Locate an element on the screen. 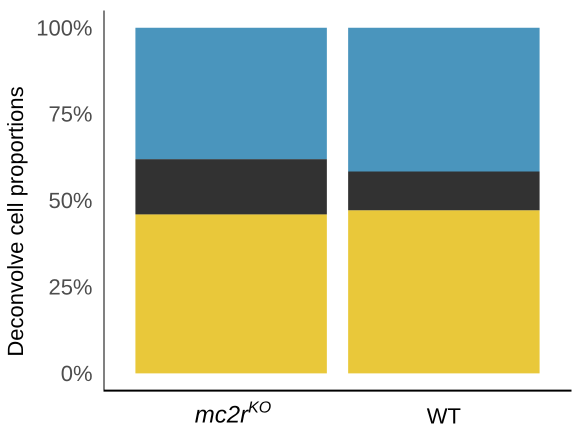 The height and width of the screenshot is (437, 576). y-tick-label: 100% is located at coordinates (64, 27).